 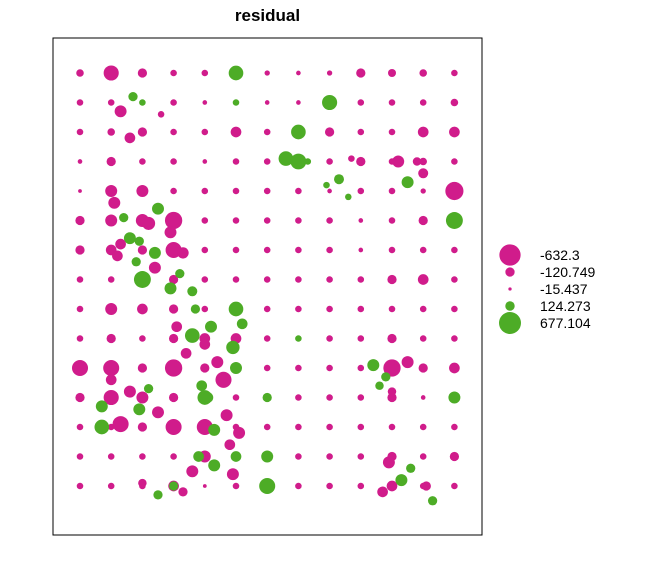 I want to click on legend-label: 124.273, so click(x=565, y=306).